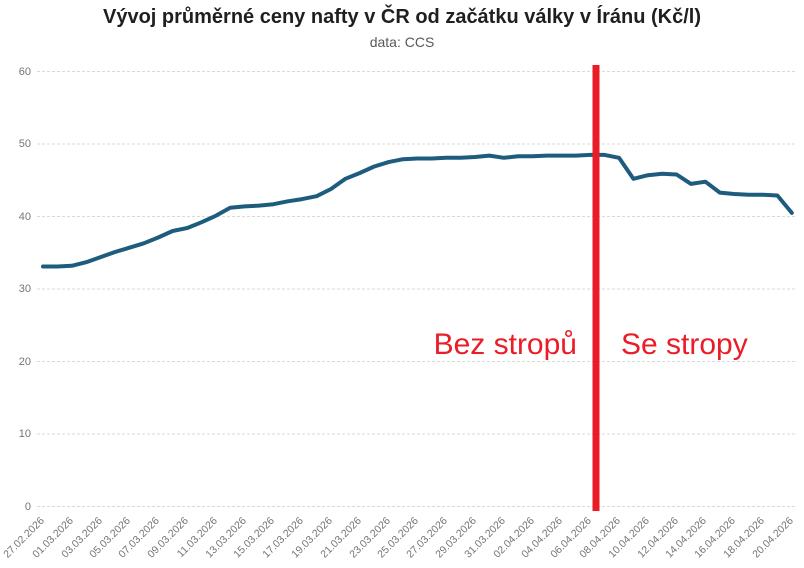  I want to click on price-cap-divider-line, so click(596, 288).